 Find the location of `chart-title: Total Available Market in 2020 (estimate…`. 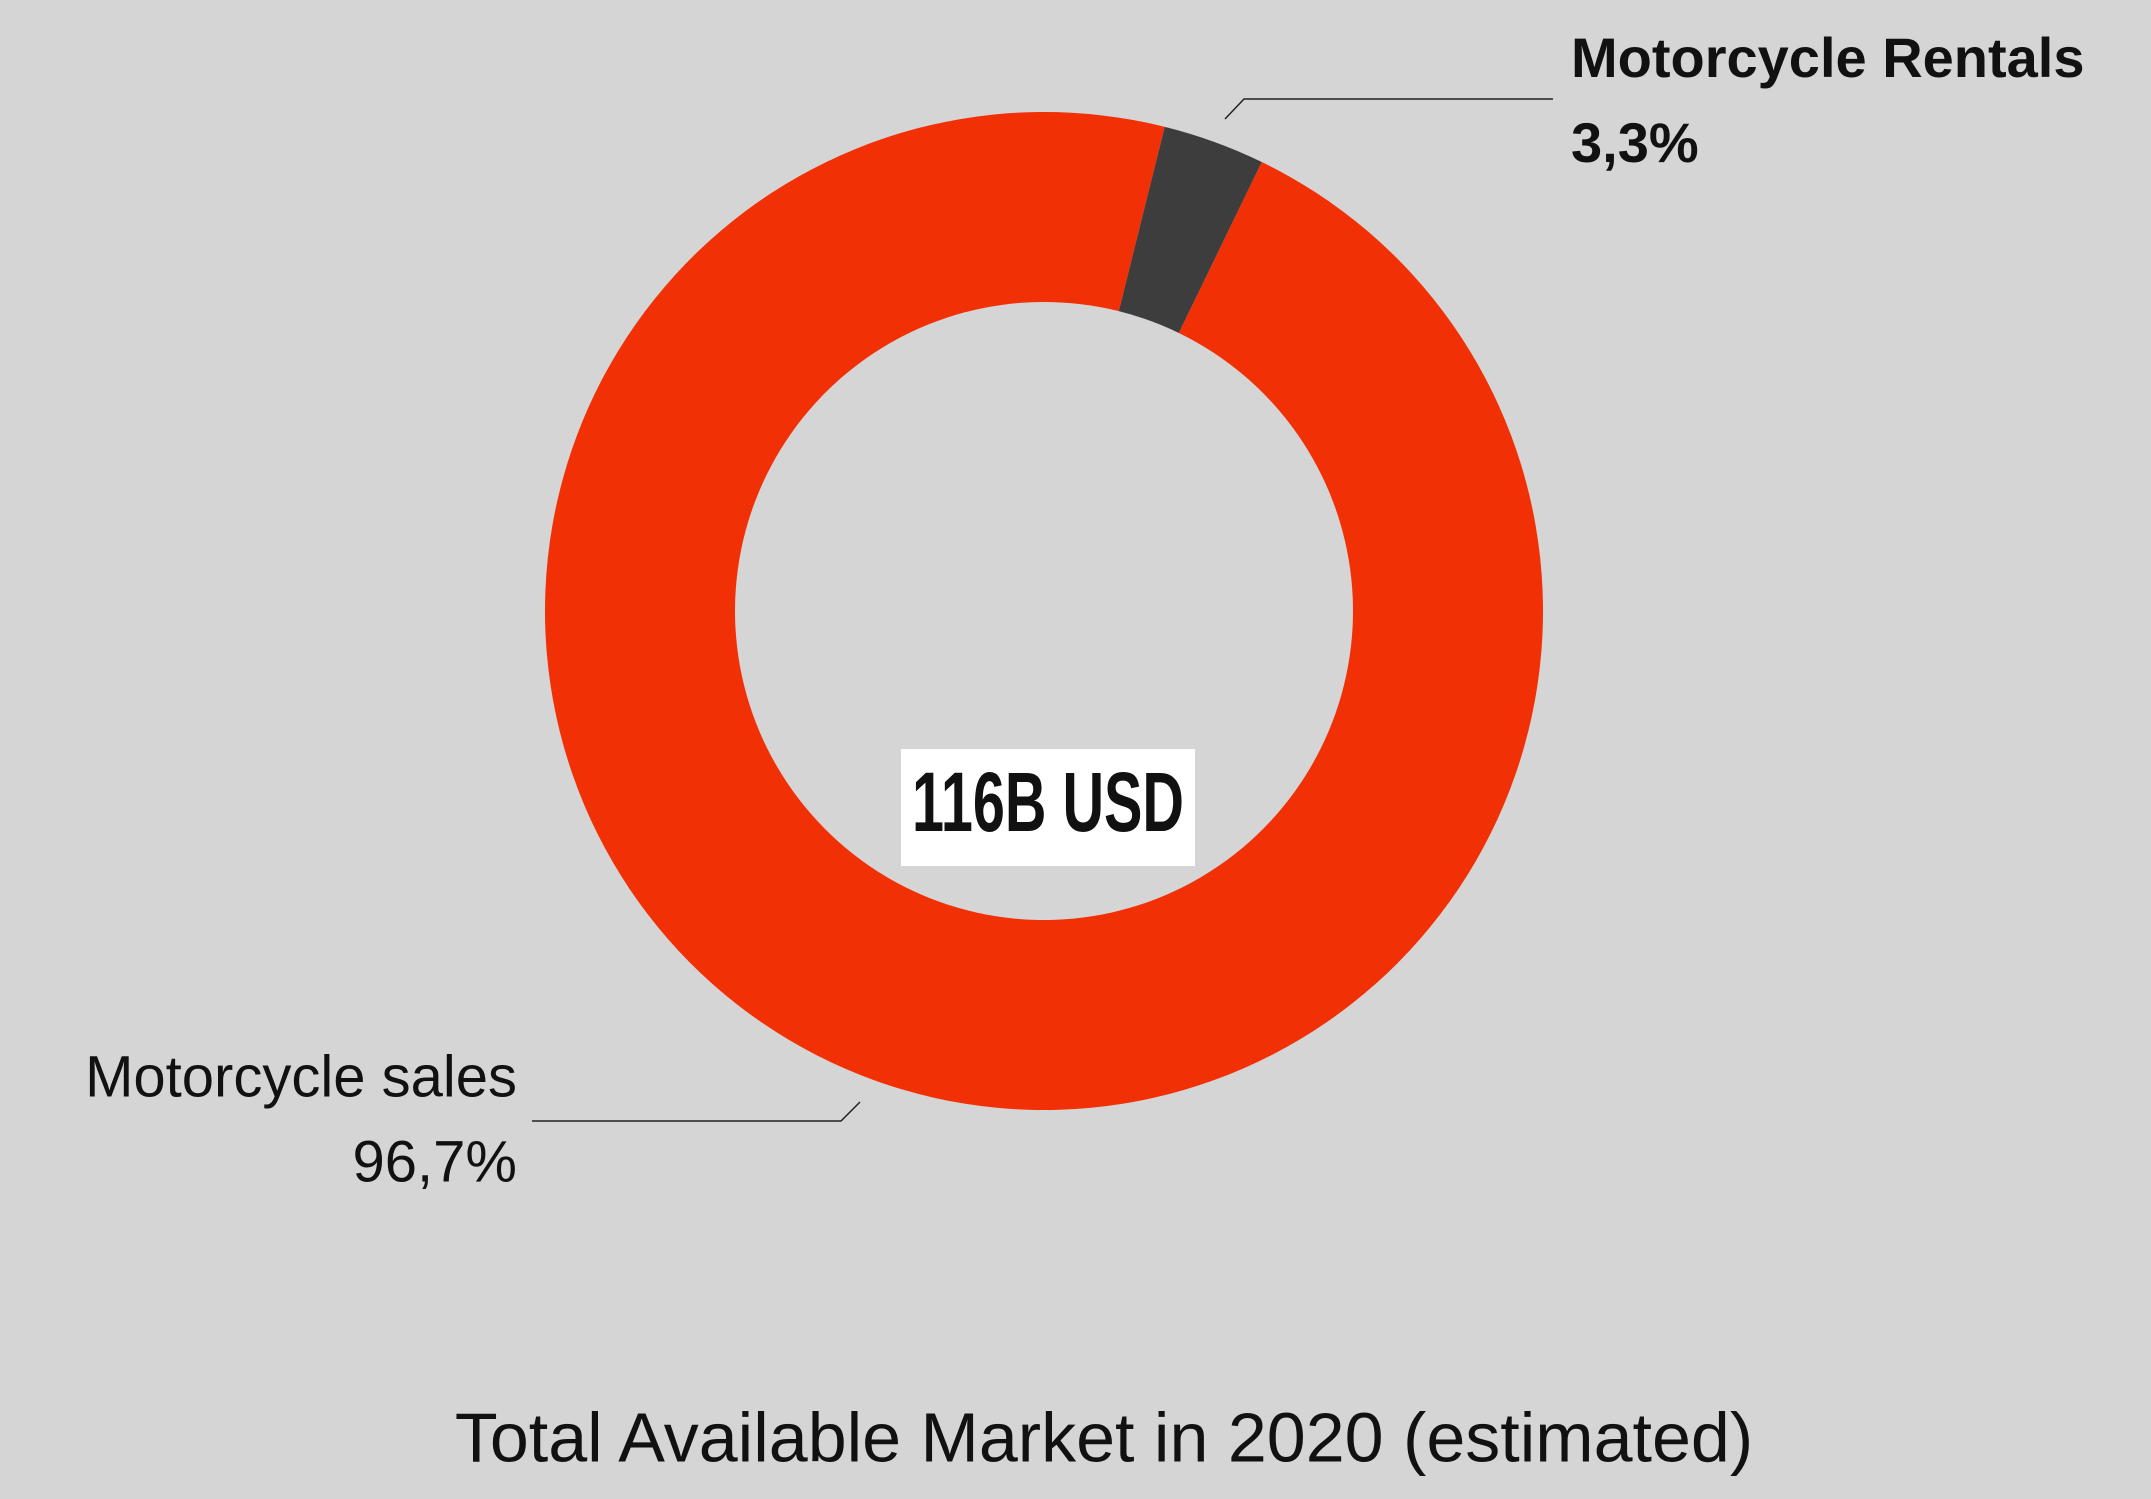

chart-title: Total Available Market in 2020 (estimate… is located at coordinates (1104, 1437).